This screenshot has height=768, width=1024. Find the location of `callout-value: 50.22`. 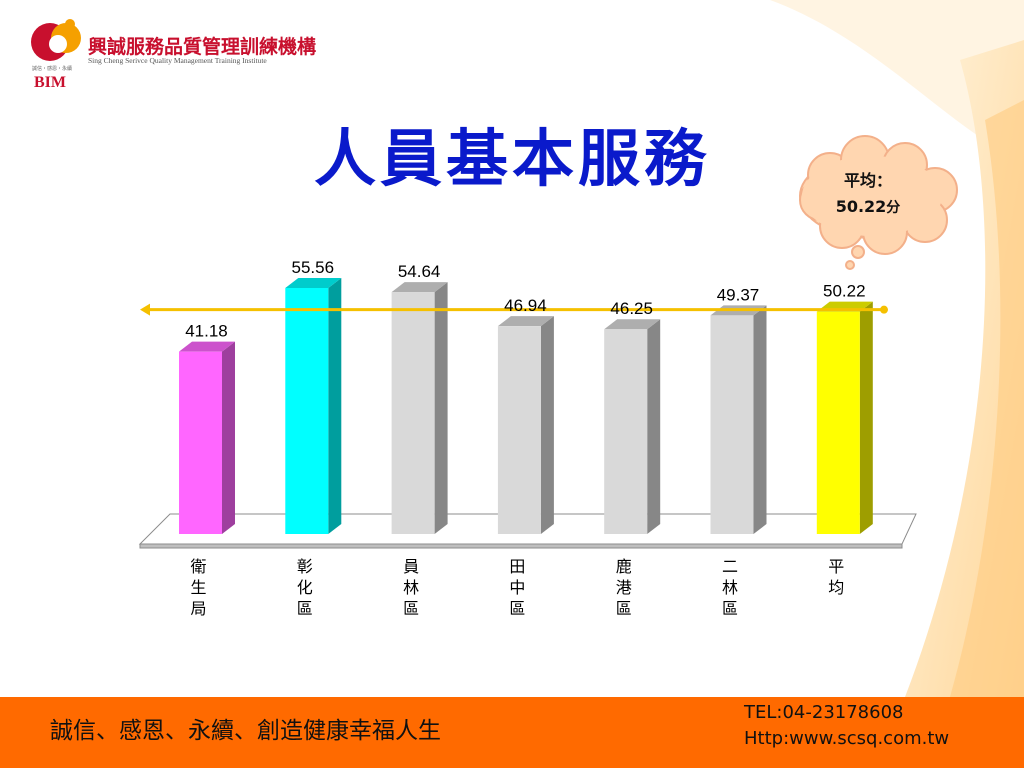

callout-value: 50.22 is located at coordinates (861, 206).